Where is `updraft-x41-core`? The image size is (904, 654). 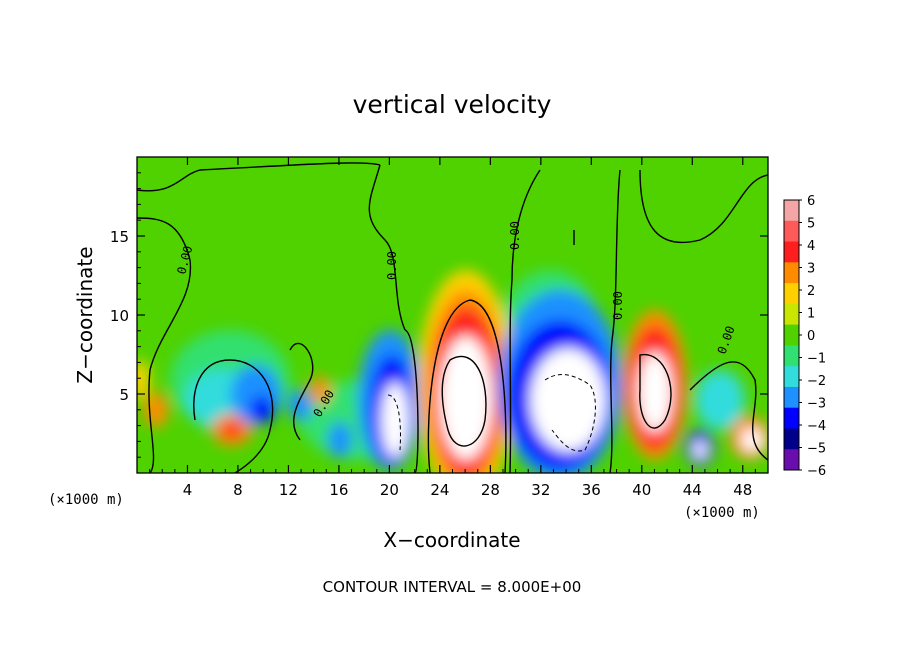
updraft-x41-core is located at coordinates (655, 392).